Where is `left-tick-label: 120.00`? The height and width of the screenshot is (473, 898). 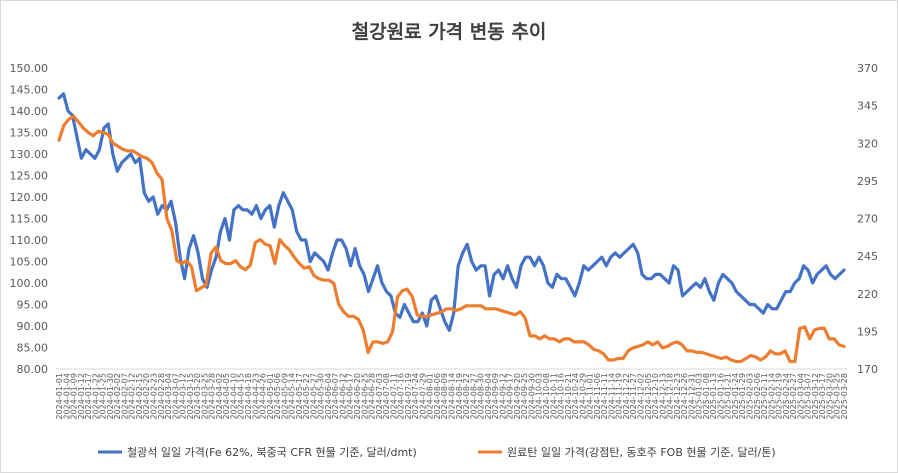 left-tick-label: 120.00 is located at coordinates (29, 197).